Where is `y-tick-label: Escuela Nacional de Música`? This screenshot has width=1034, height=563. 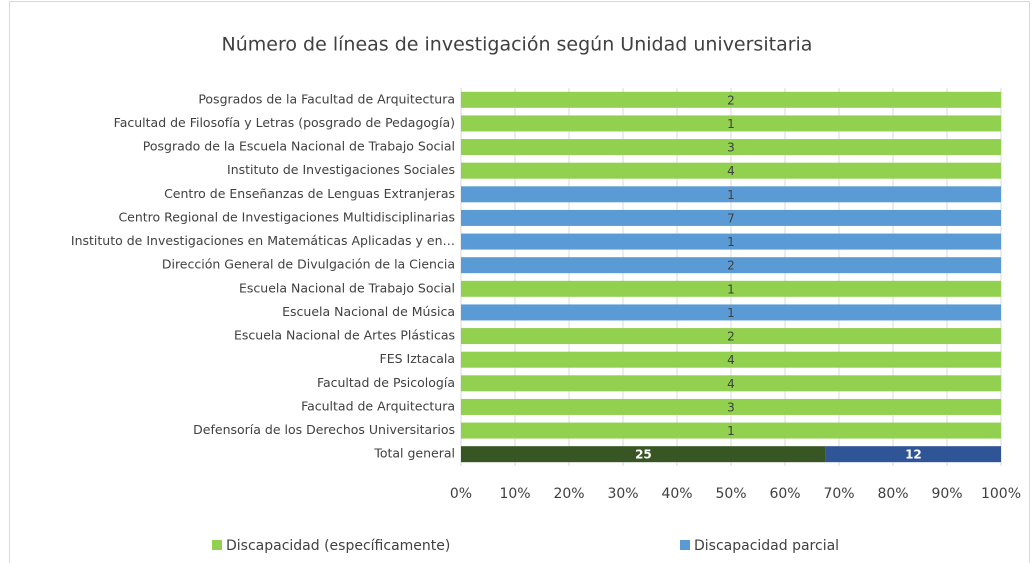
y-tick-label: Escuela Nacional de Música is located at coordinates (368, 311).